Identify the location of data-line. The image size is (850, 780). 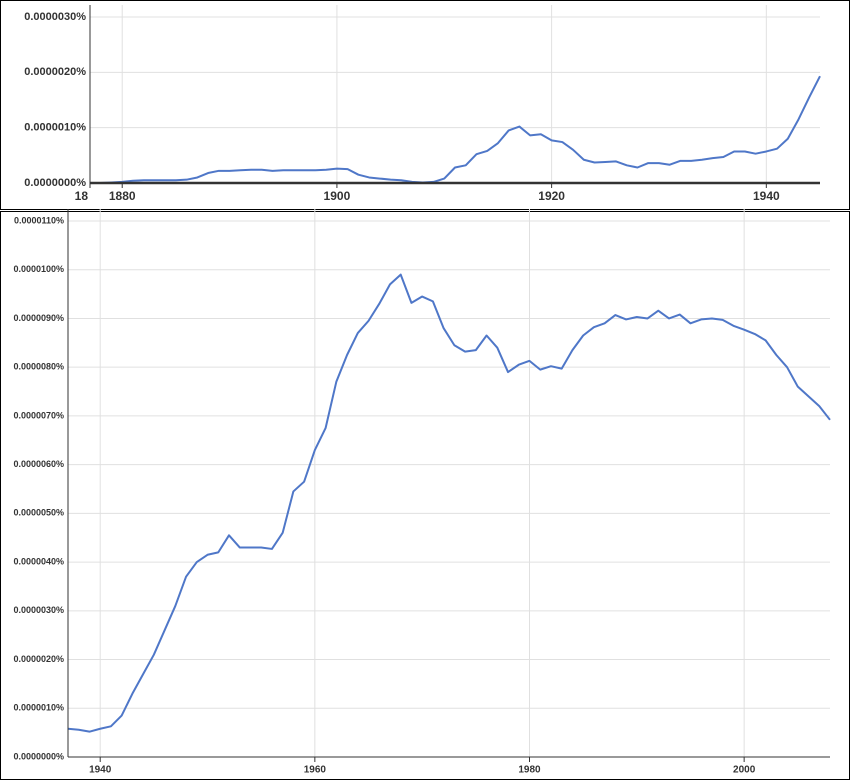
(455, 129).